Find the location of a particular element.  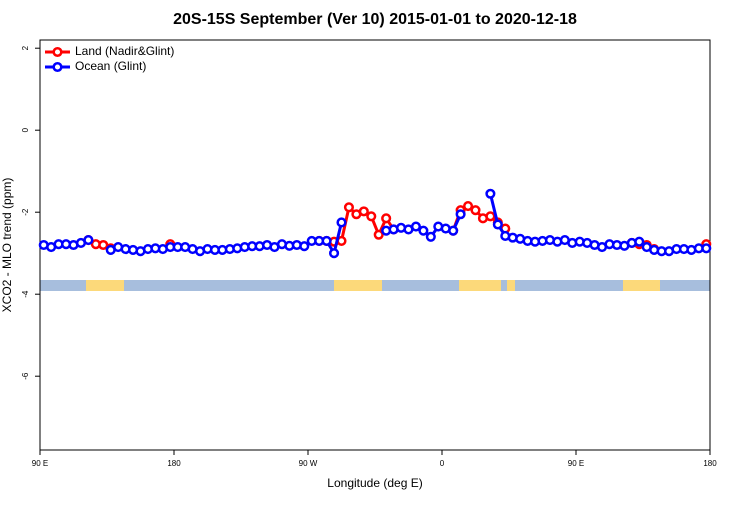

land-mask is located at coordinates (375, 285).